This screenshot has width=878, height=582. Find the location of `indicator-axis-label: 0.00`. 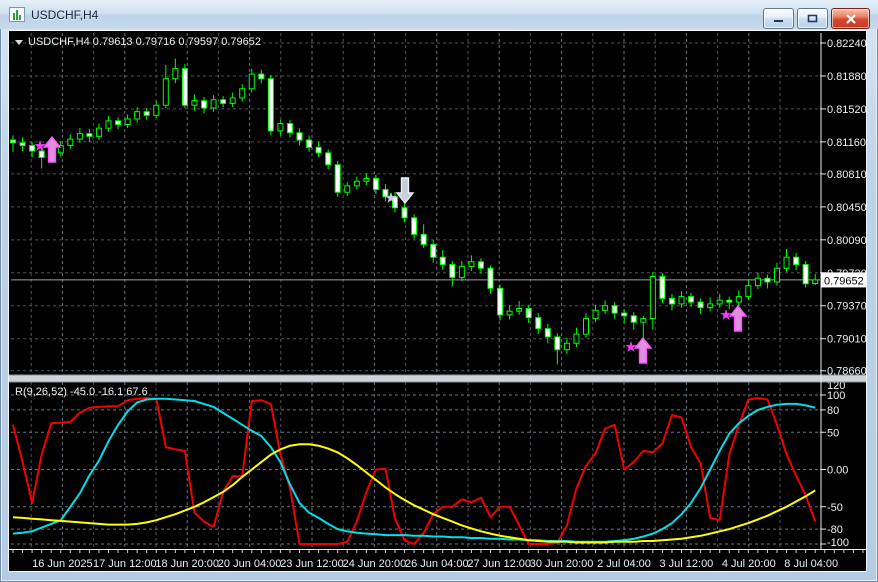

indicator-axis-label: 0.00 is located at coordinates (837, 471).